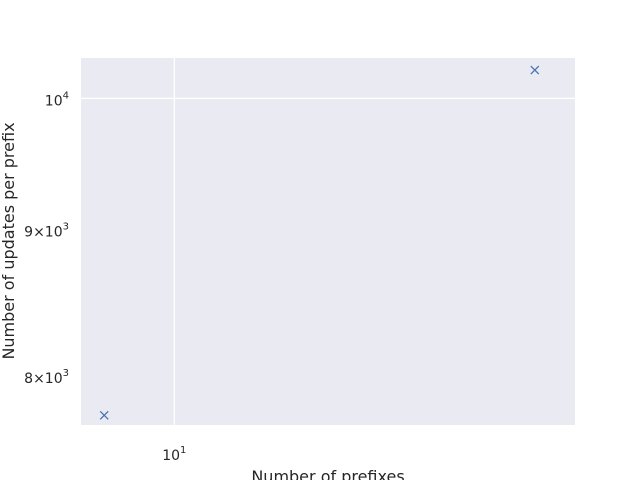  Describe the element at coordinates (171, 456) in the screenshot. I see `x-tick-base: 10` at that location.